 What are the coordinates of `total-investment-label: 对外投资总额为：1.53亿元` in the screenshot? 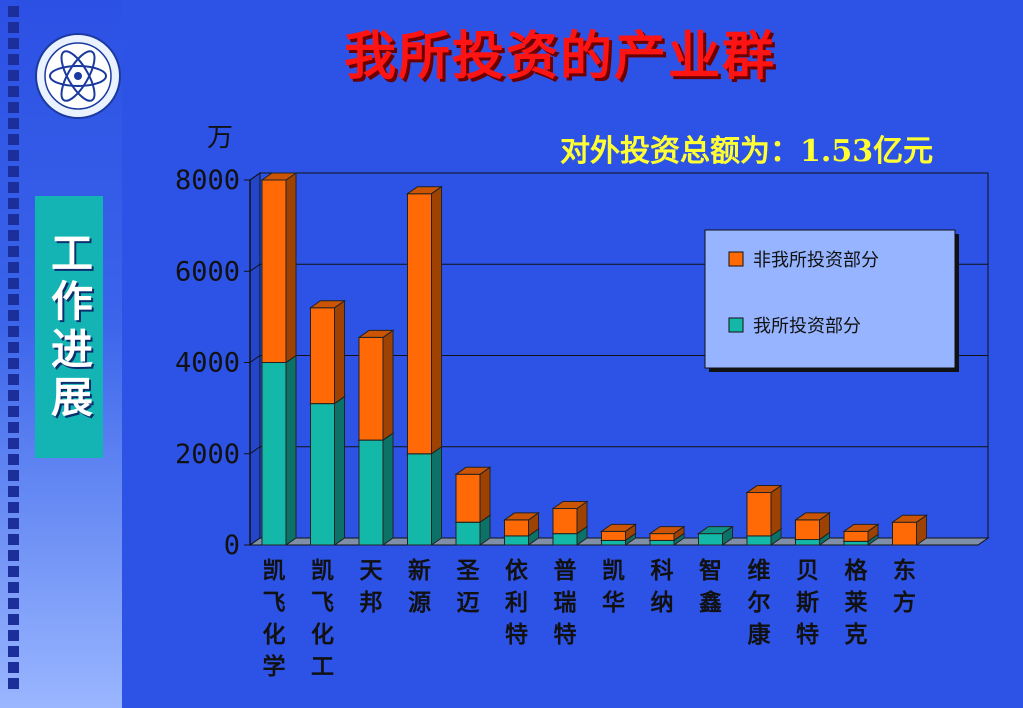 It's located at (747, 151).